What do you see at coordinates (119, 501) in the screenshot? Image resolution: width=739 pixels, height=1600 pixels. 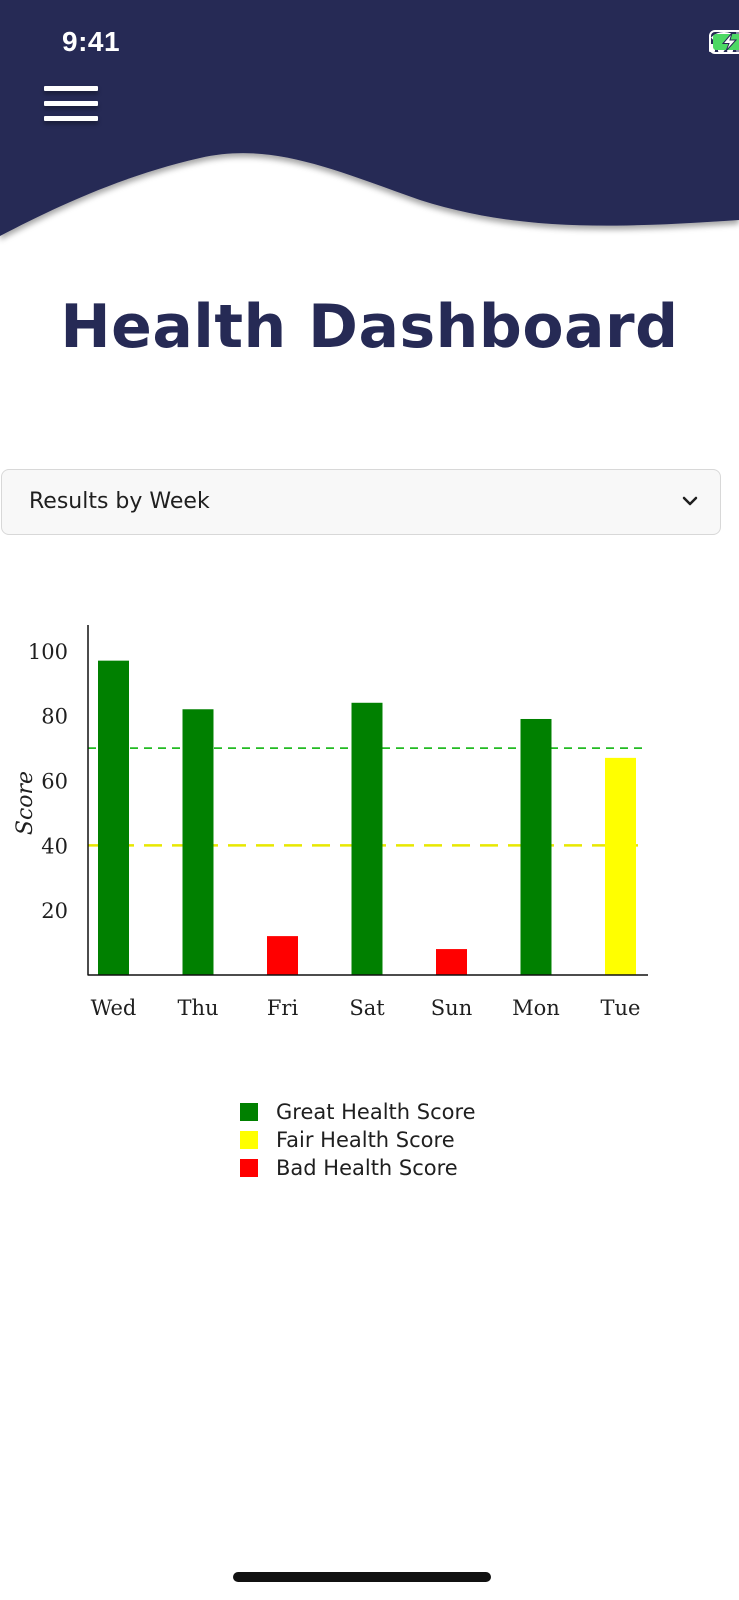 I see `results-period-selected-value: Results by Week` at bounding box center [119, 501].